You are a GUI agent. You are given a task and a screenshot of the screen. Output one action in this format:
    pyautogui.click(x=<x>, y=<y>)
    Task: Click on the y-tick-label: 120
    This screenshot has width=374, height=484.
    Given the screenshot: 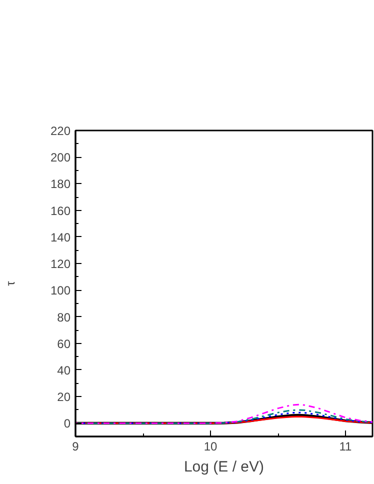 What is the action you would take?
    pyautogui.click(x=60, y=264)
    